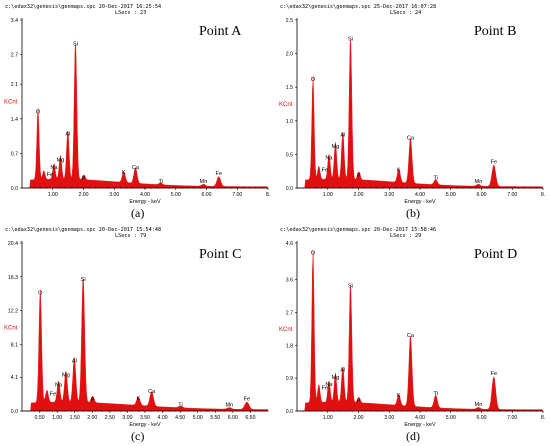 The width and height of the screenshot is (550, 446). I want to click on y-tick-label: 8.1, so click(14, 345).